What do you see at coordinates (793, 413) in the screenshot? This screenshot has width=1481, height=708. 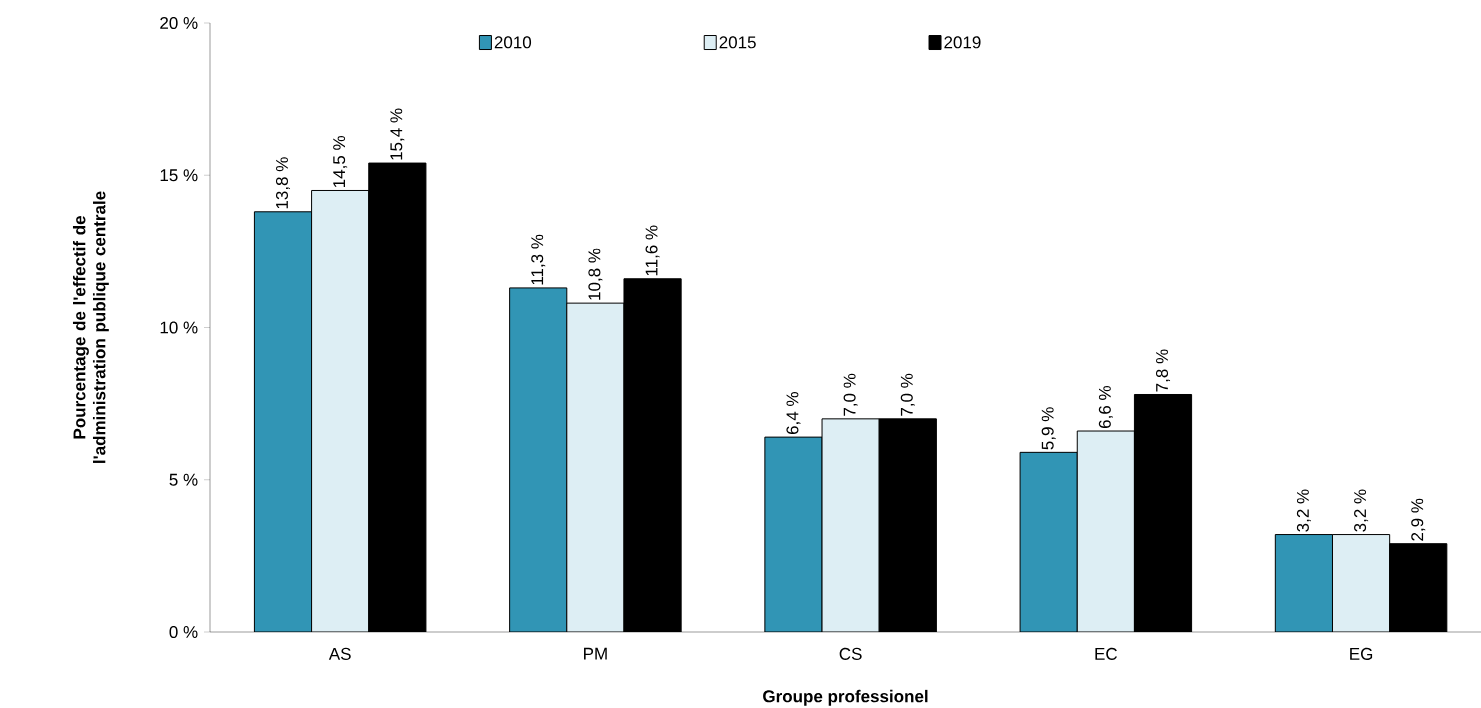 I see `data-label: 6,4 %` at bounding box center [793, 413].